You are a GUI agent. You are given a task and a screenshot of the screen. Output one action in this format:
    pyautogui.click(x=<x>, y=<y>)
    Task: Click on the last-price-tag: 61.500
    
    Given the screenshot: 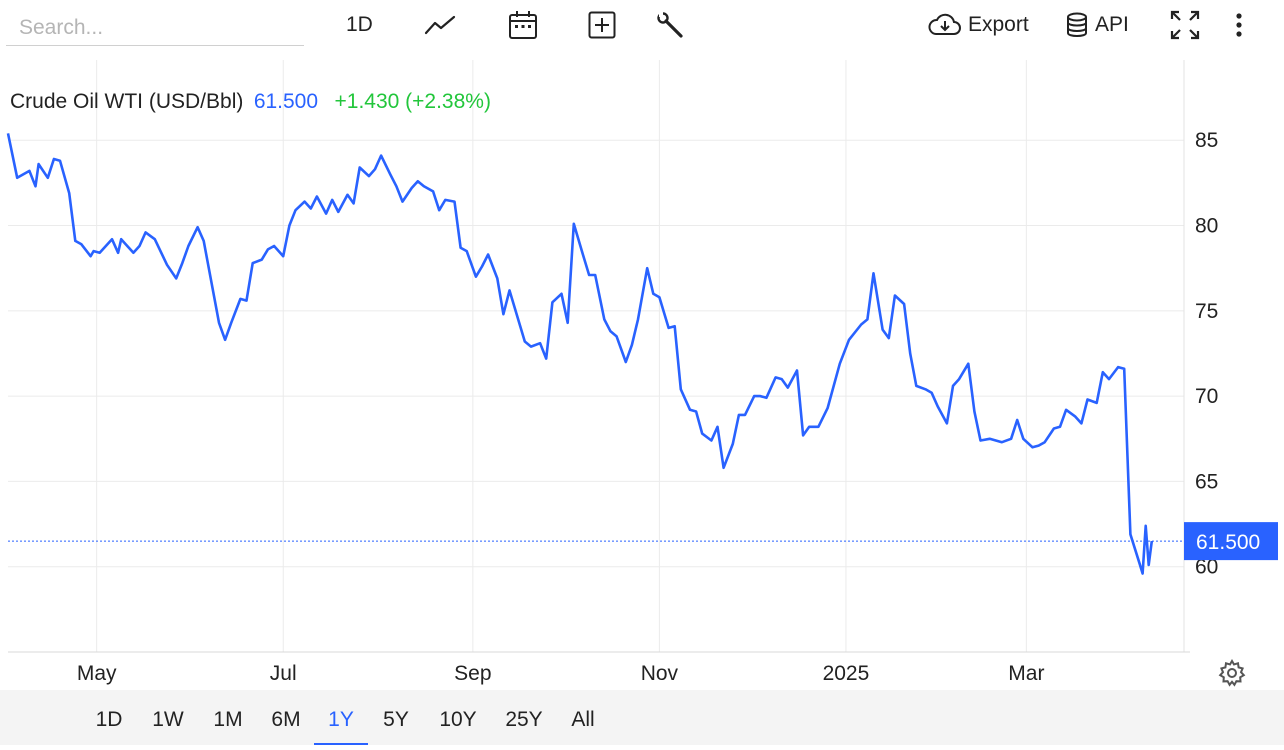 What is the action you would take?
    pyautogui.click(x=1231, y=541)
    